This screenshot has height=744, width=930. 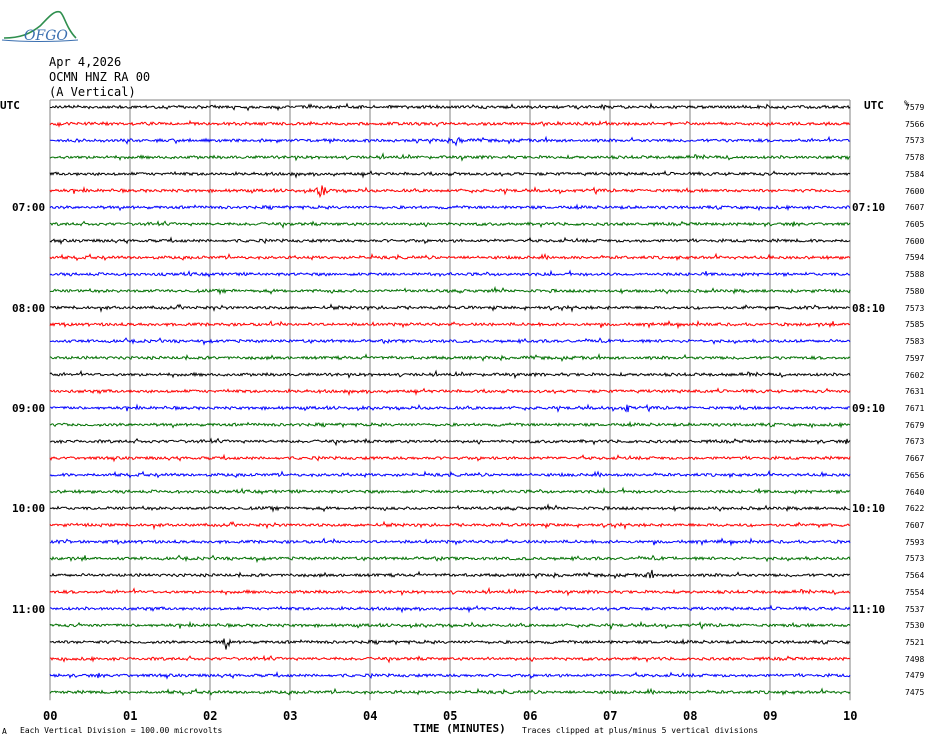 What do you see at coordinates (610, 716) in the screenshot?
I see `x-tick-label: 07` at bounding box center [610, 716].